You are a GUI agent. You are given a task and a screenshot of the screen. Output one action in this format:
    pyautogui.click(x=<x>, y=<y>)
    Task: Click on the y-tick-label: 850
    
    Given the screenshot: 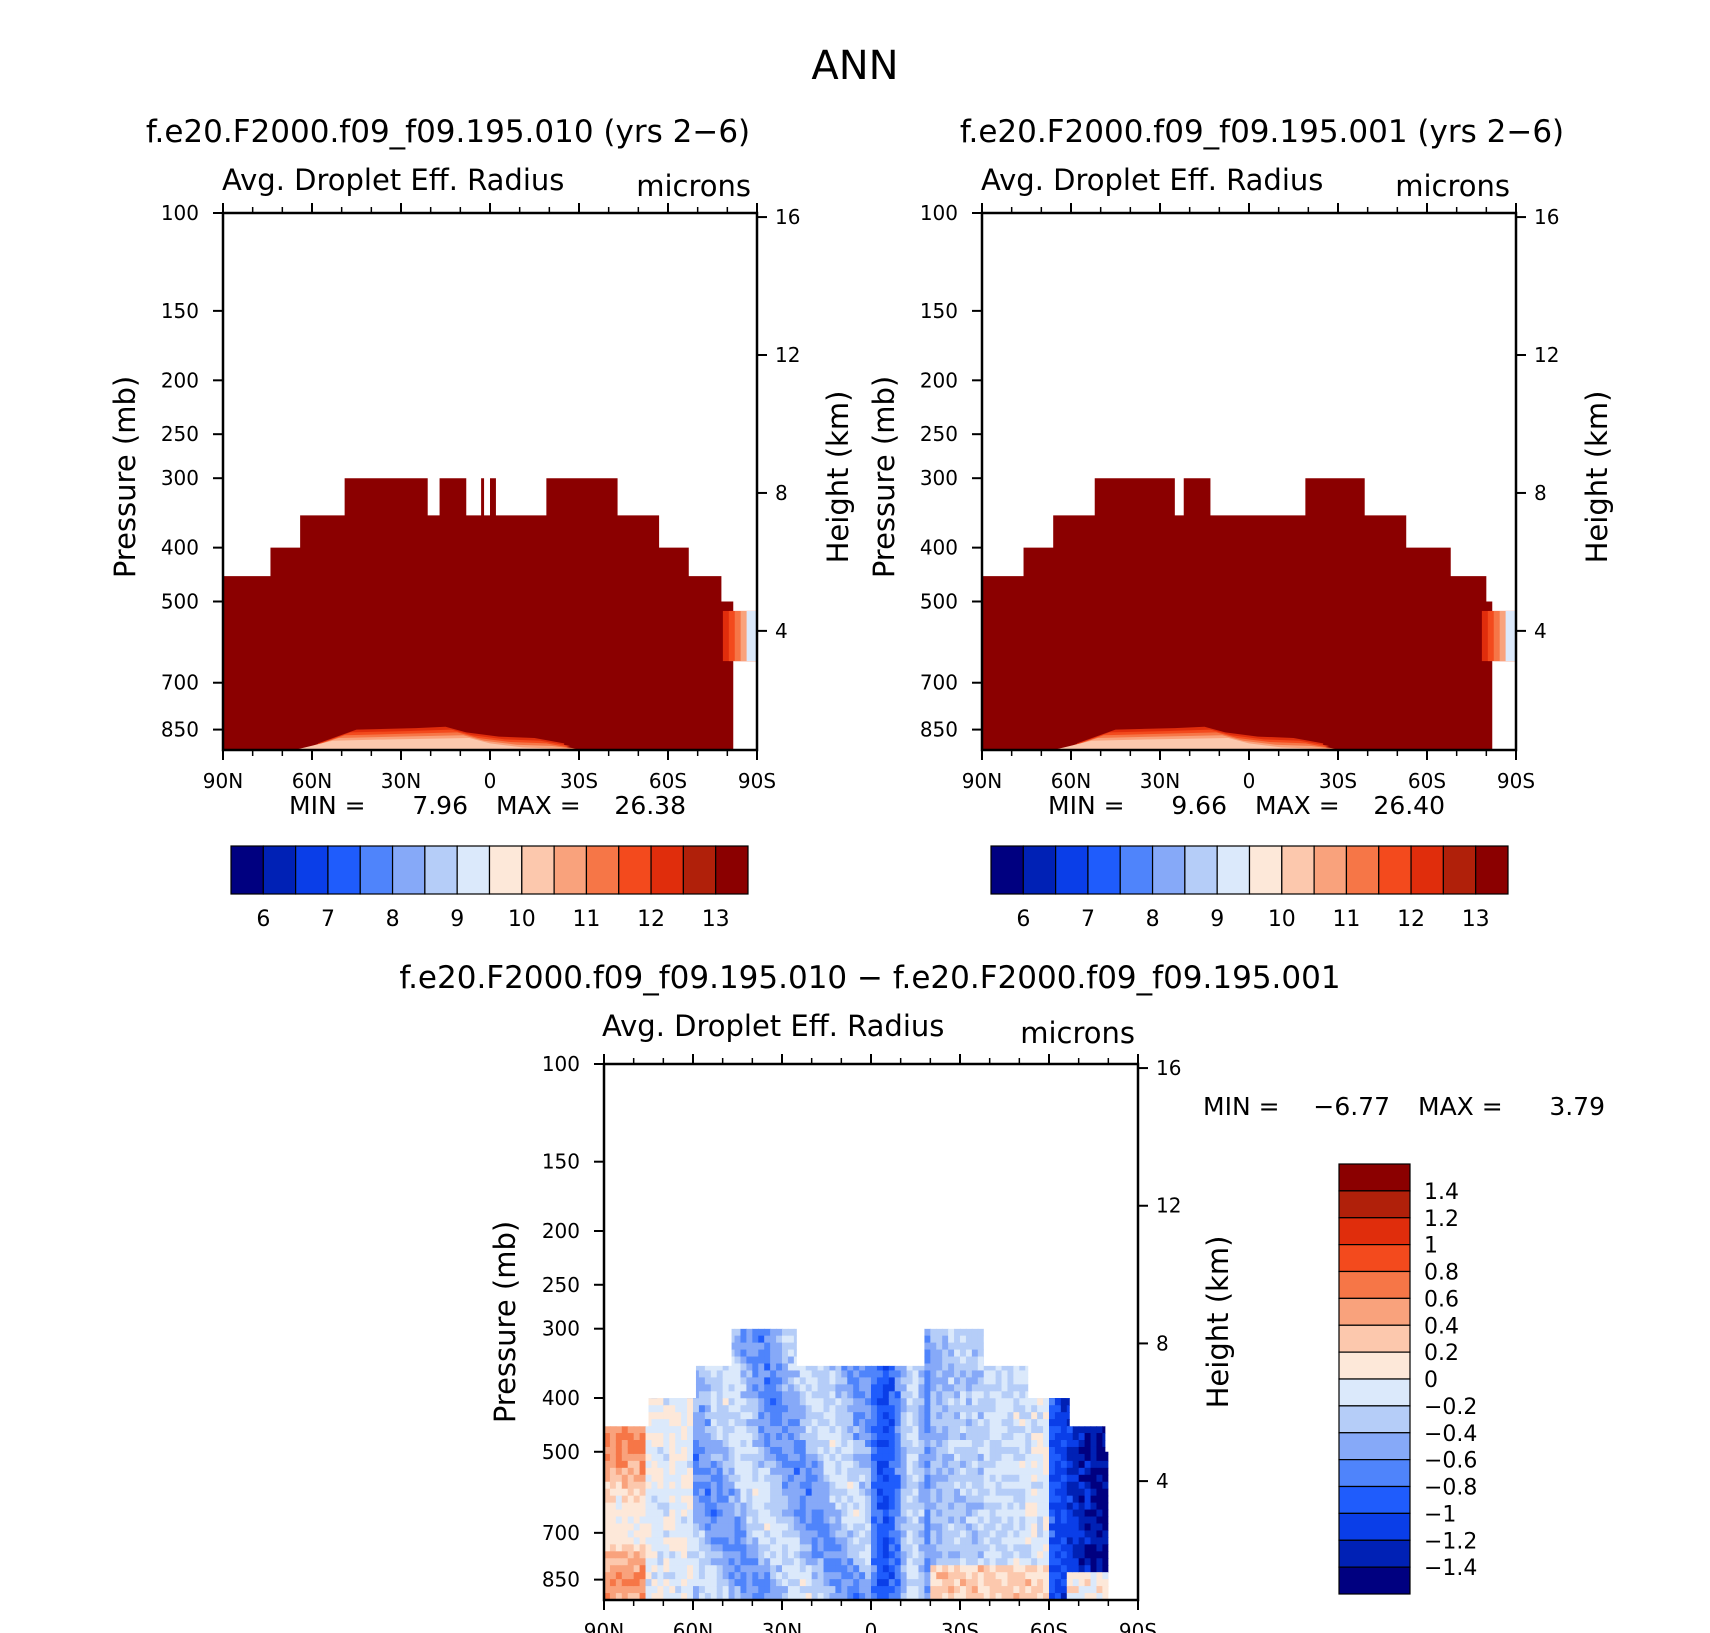 What is the action you would take?
    pyautogui.click(x=180, y=730)
    